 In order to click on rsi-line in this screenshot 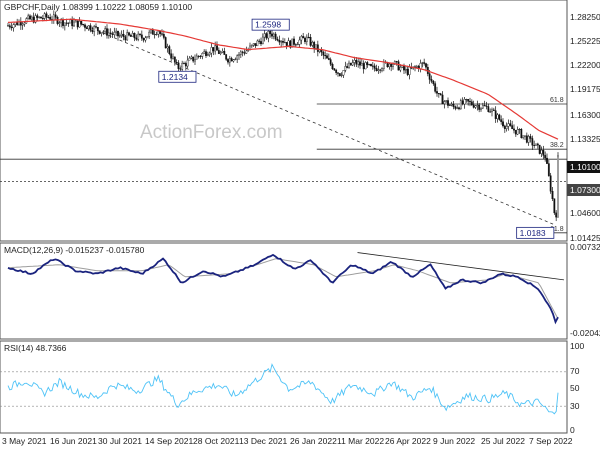, I will do `click(283, 389)`.